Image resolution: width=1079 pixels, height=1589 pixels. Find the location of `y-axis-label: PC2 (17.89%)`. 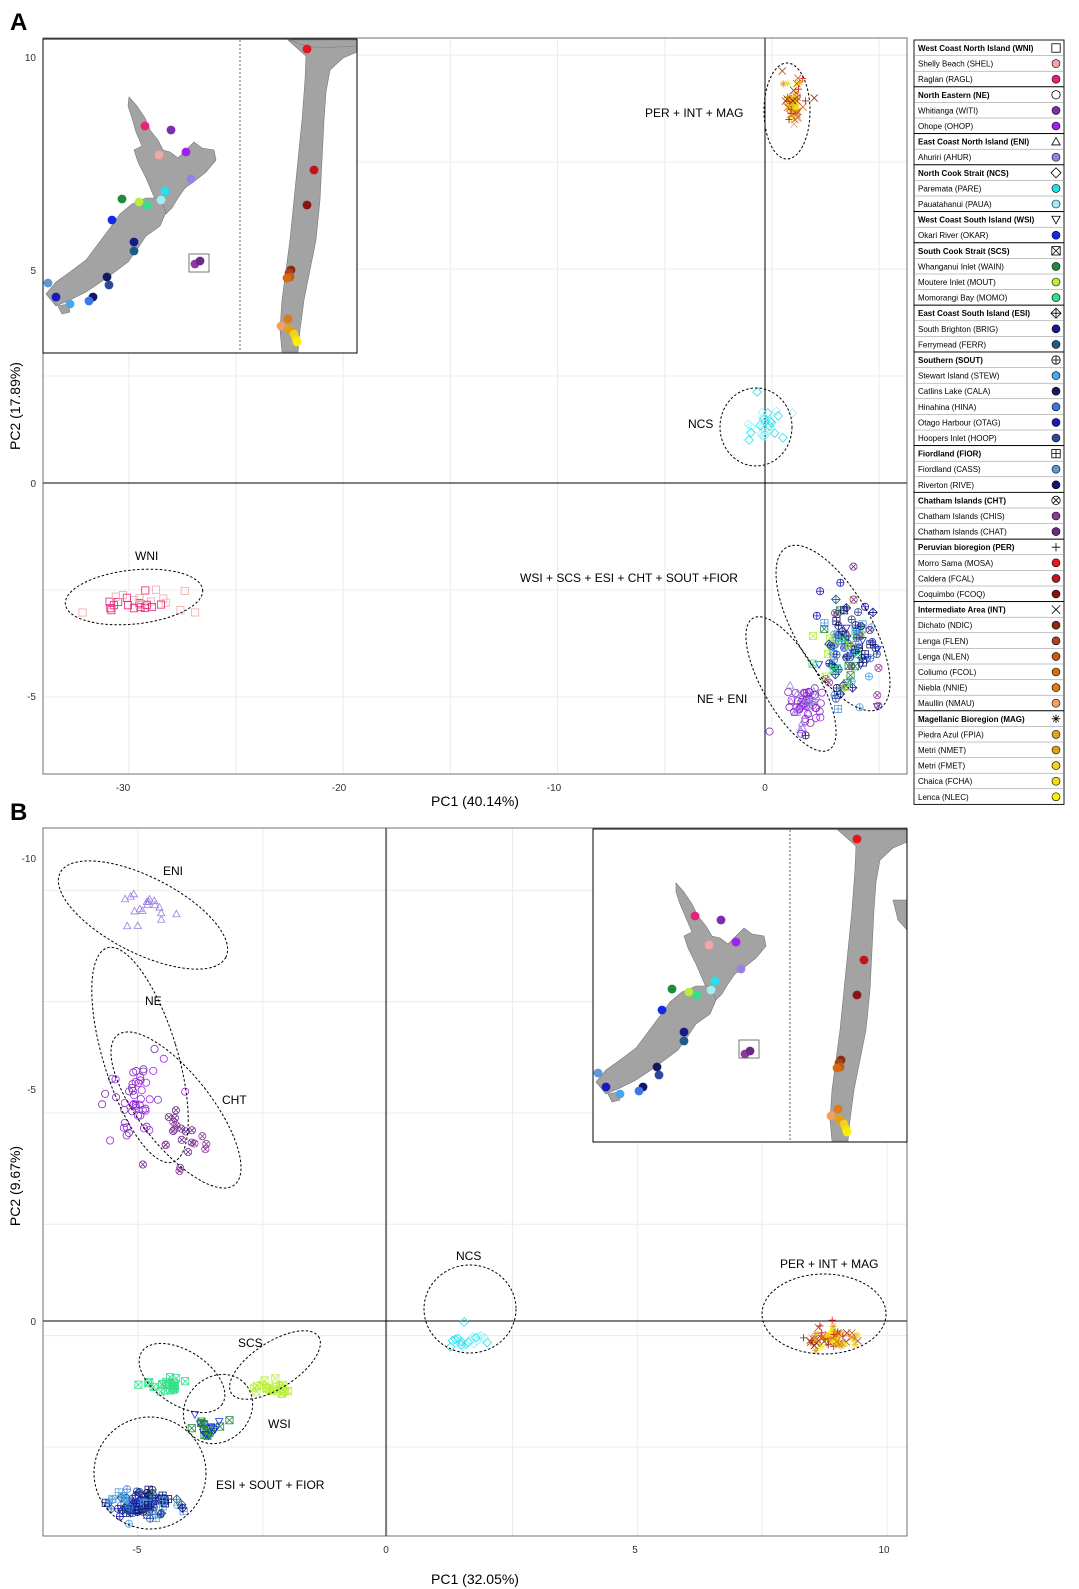

y-axis-label: PC2 (17.89%) is located at coordinates (15, 406).